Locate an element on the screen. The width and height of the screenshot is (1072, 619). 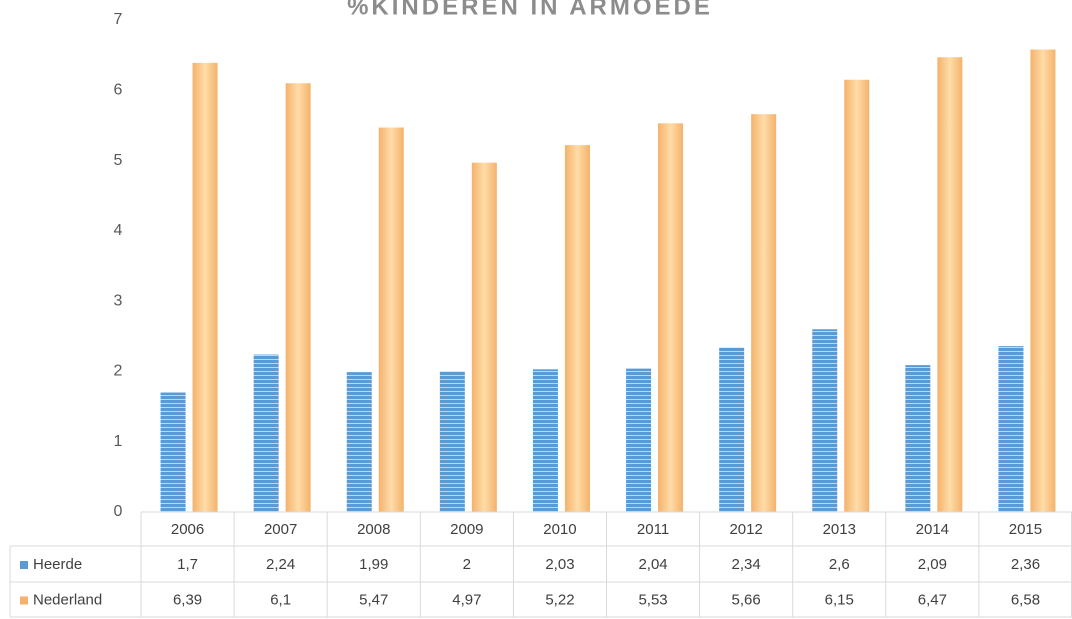
chart-title: %KINDEREN IN ARMOEDE is located at coordinates (530, 10).